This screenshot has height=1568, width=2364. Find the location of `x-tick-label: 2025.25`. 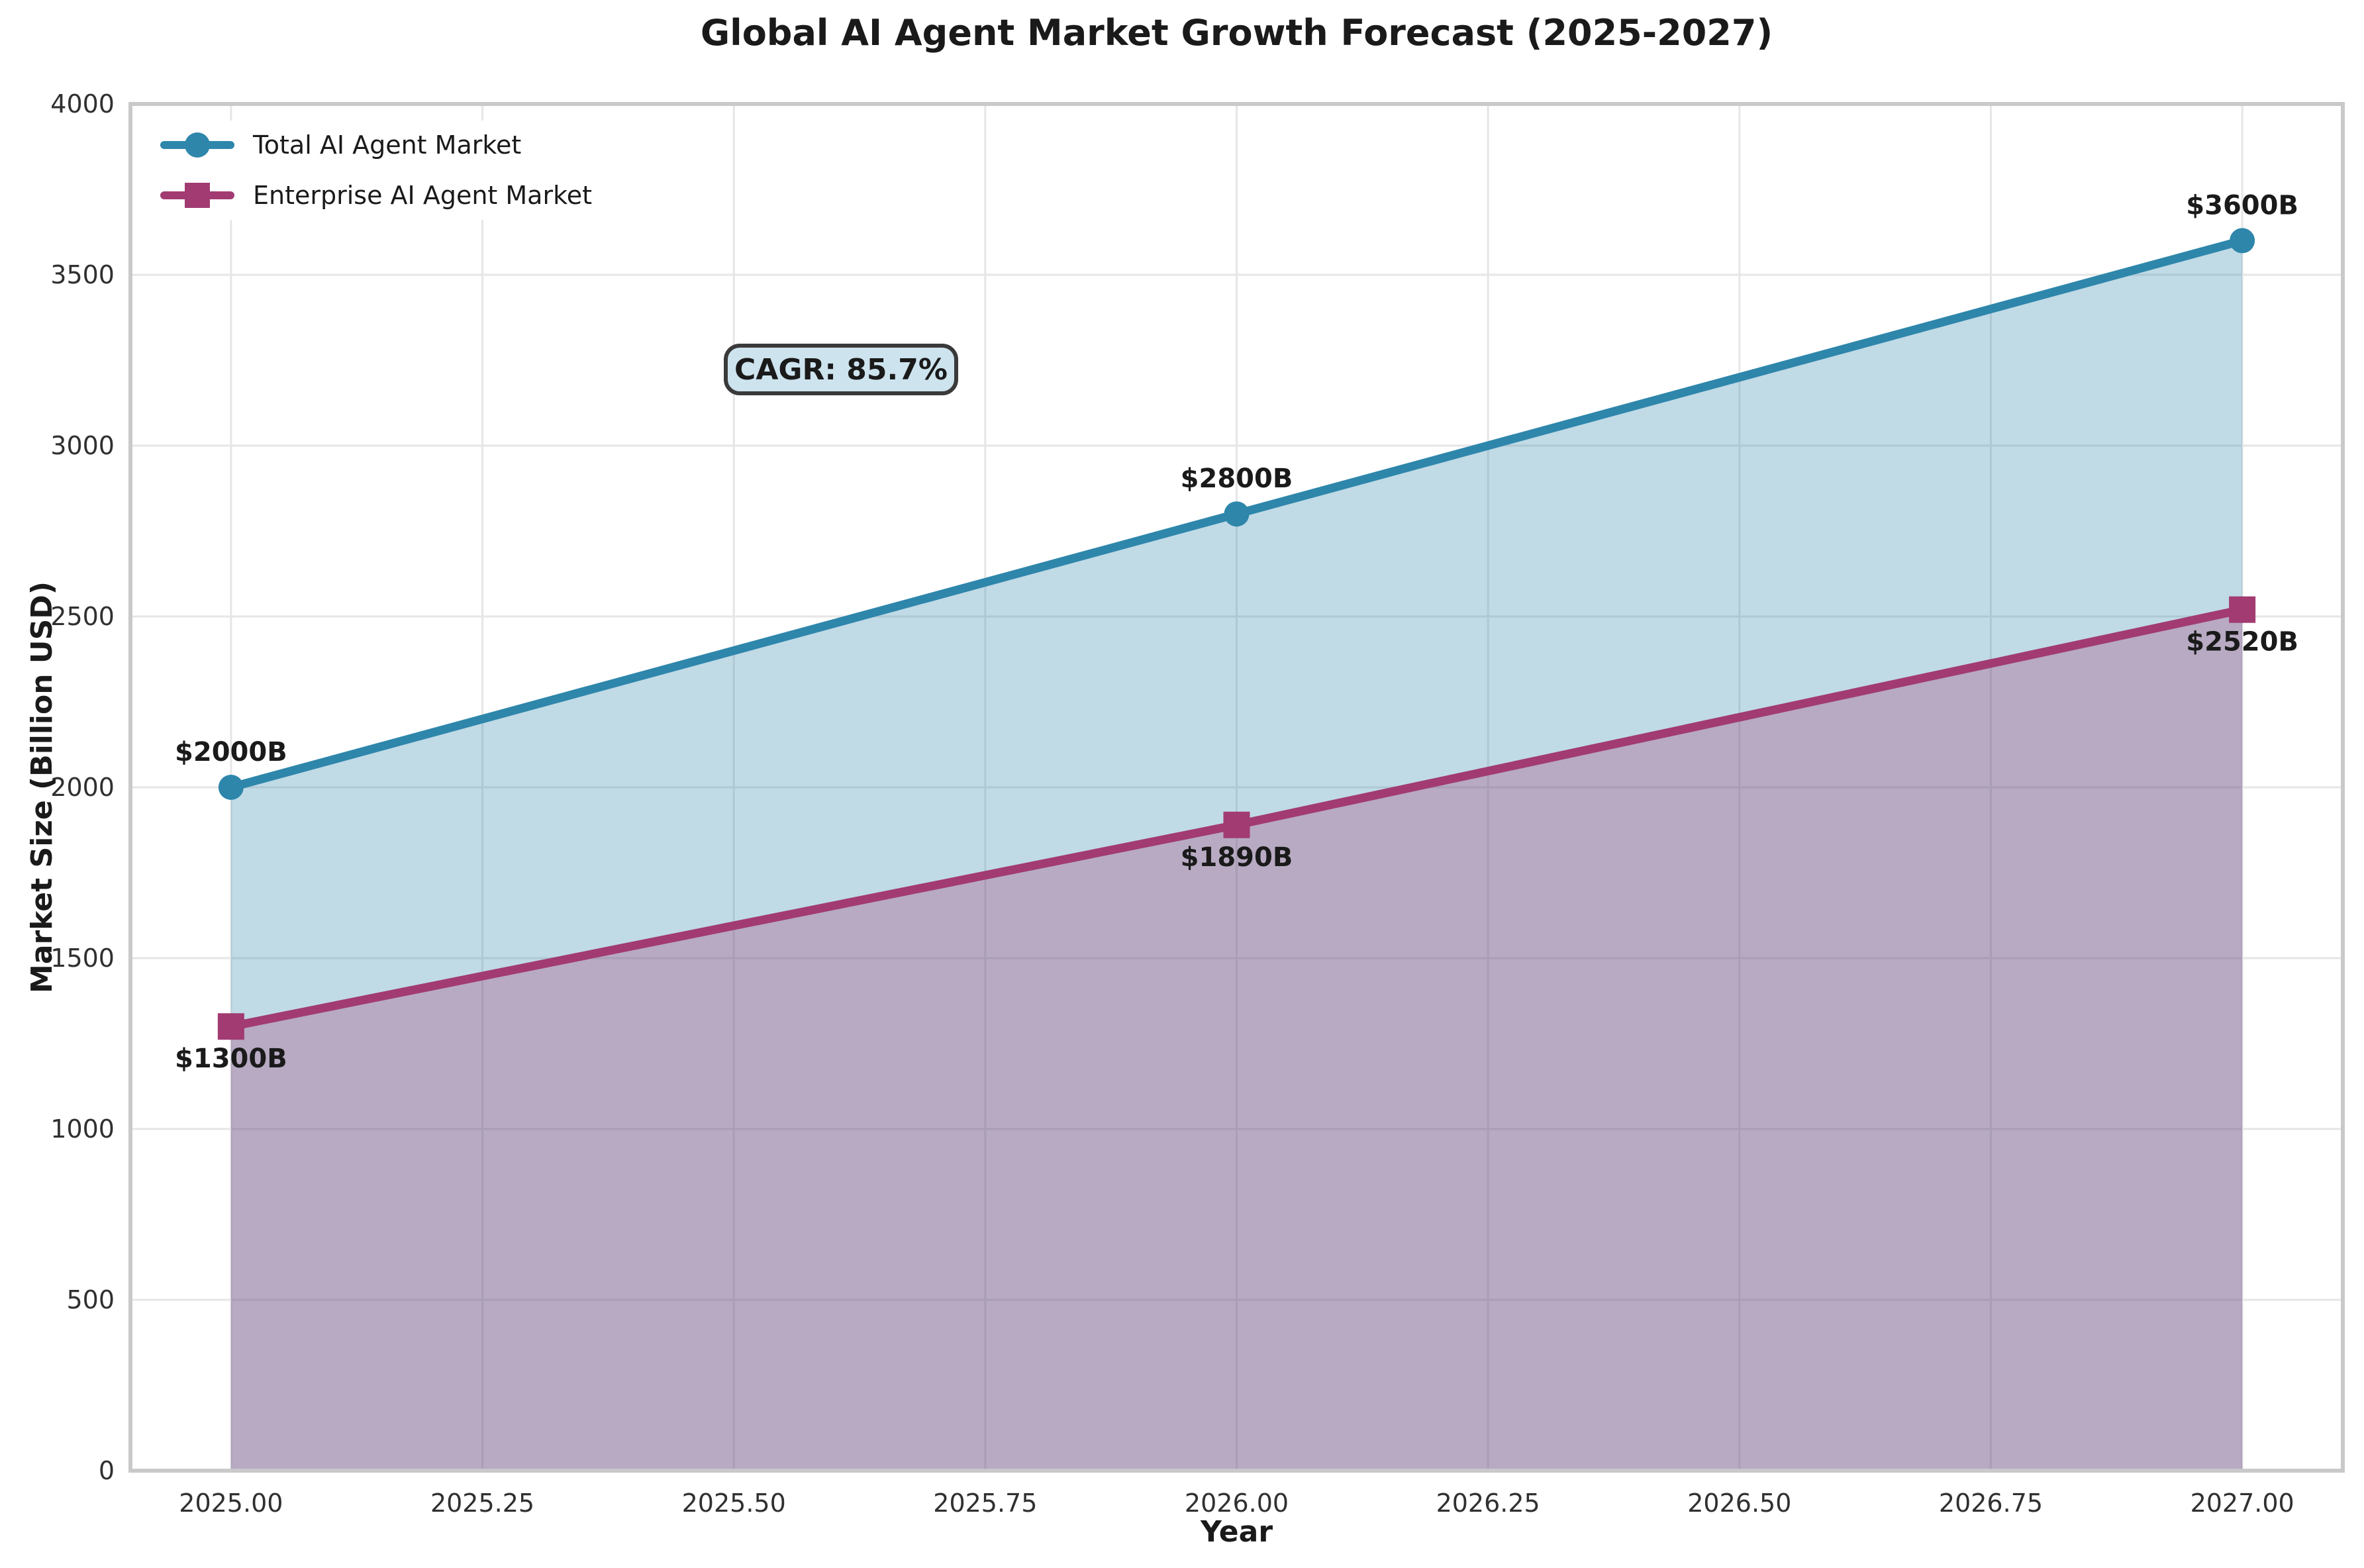

x-tick-label: 2025.25 is located at coordinates (482, 1503).